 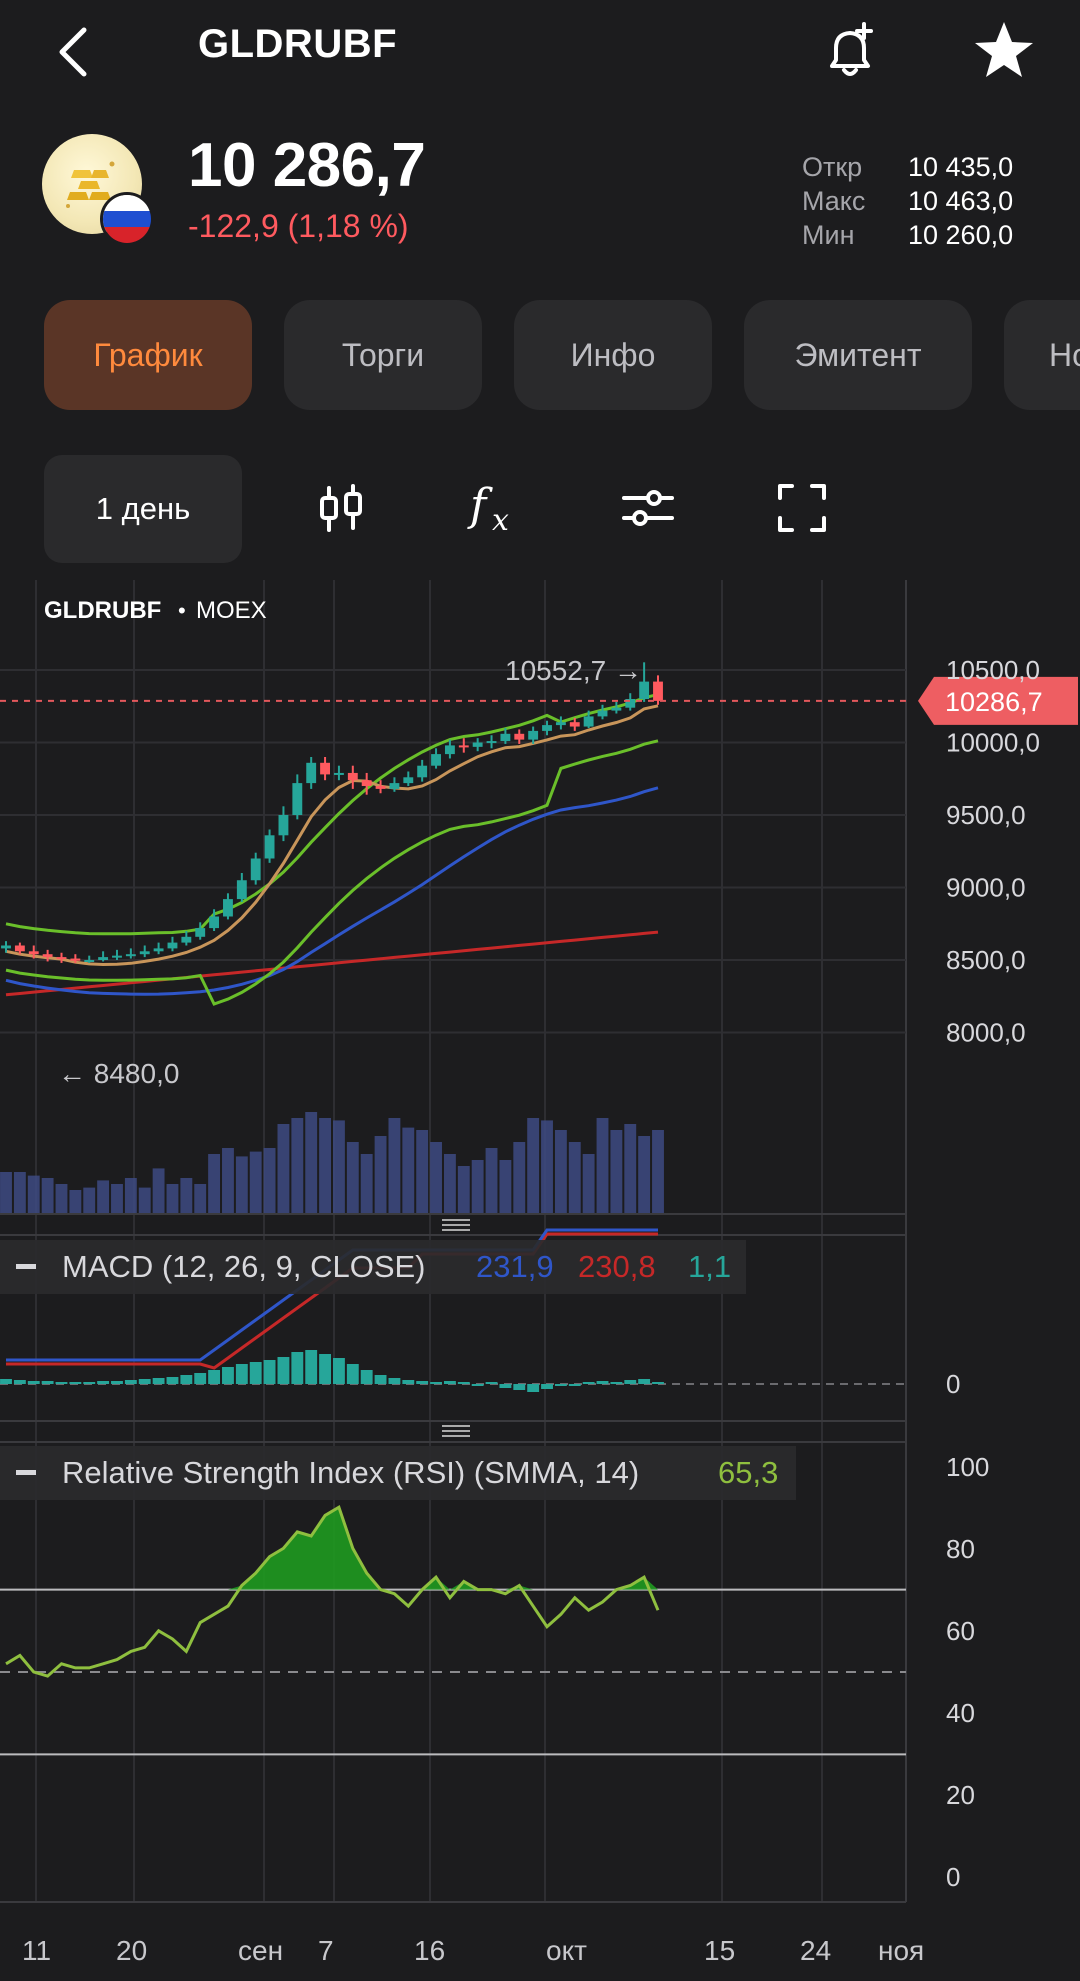 I want to click on tab-issuer: Эмитент, so click(x=858, y=355).